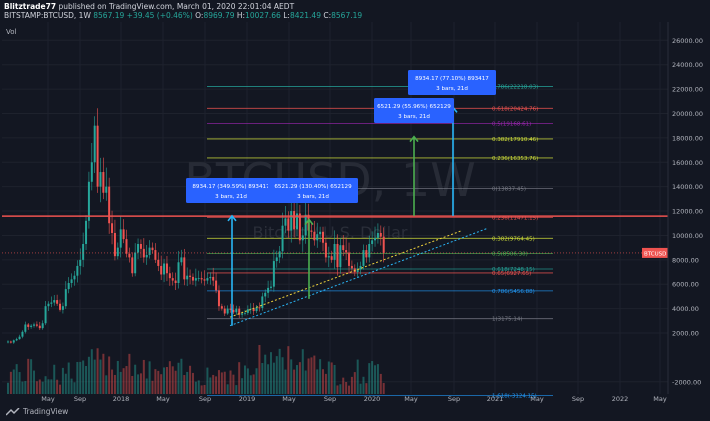 The height and width of the screenshot is (421, 710). What do you see at coordinates (263, 15) in the screenshot?
I see `high-value: 10027.66` at bounding box center [263, 15].